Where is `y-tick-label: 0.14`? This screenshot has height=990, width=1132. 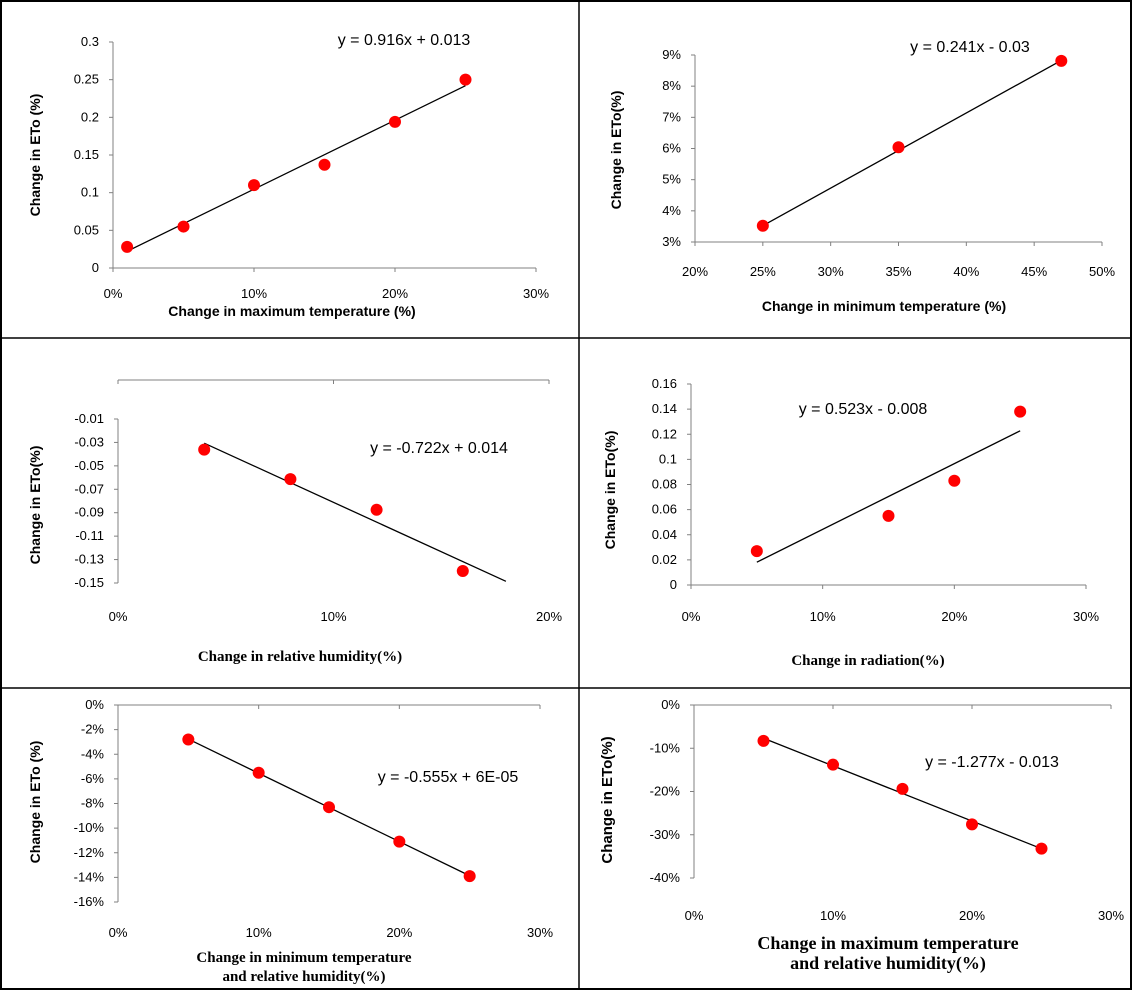
y-tick-label: 0.14 is located at coordinates (664, 408).